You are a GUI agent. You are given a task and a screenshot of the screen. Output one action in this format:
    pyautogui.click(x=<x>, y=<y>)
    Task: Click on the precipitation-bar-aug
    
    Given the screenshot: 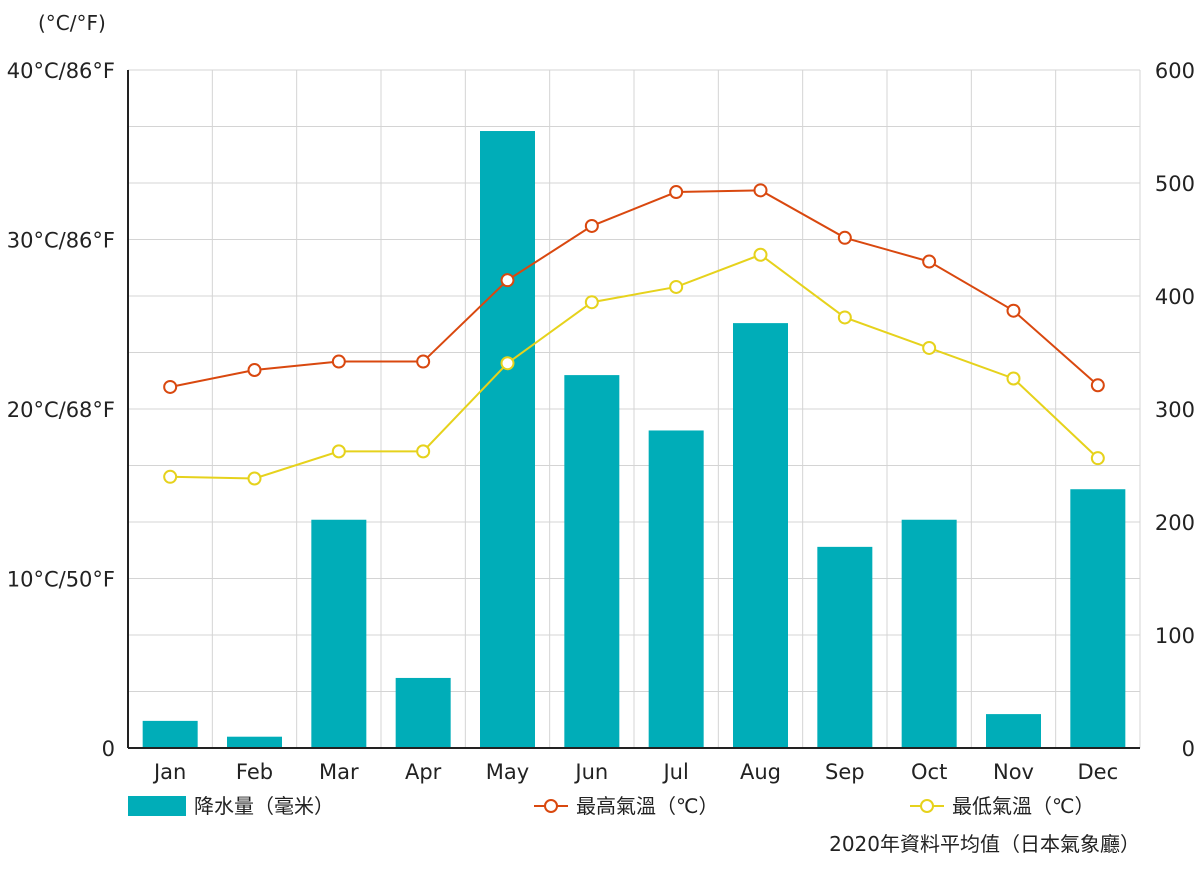 What is the action you would take?
    pyautogui.click(x=760, y=535)
    